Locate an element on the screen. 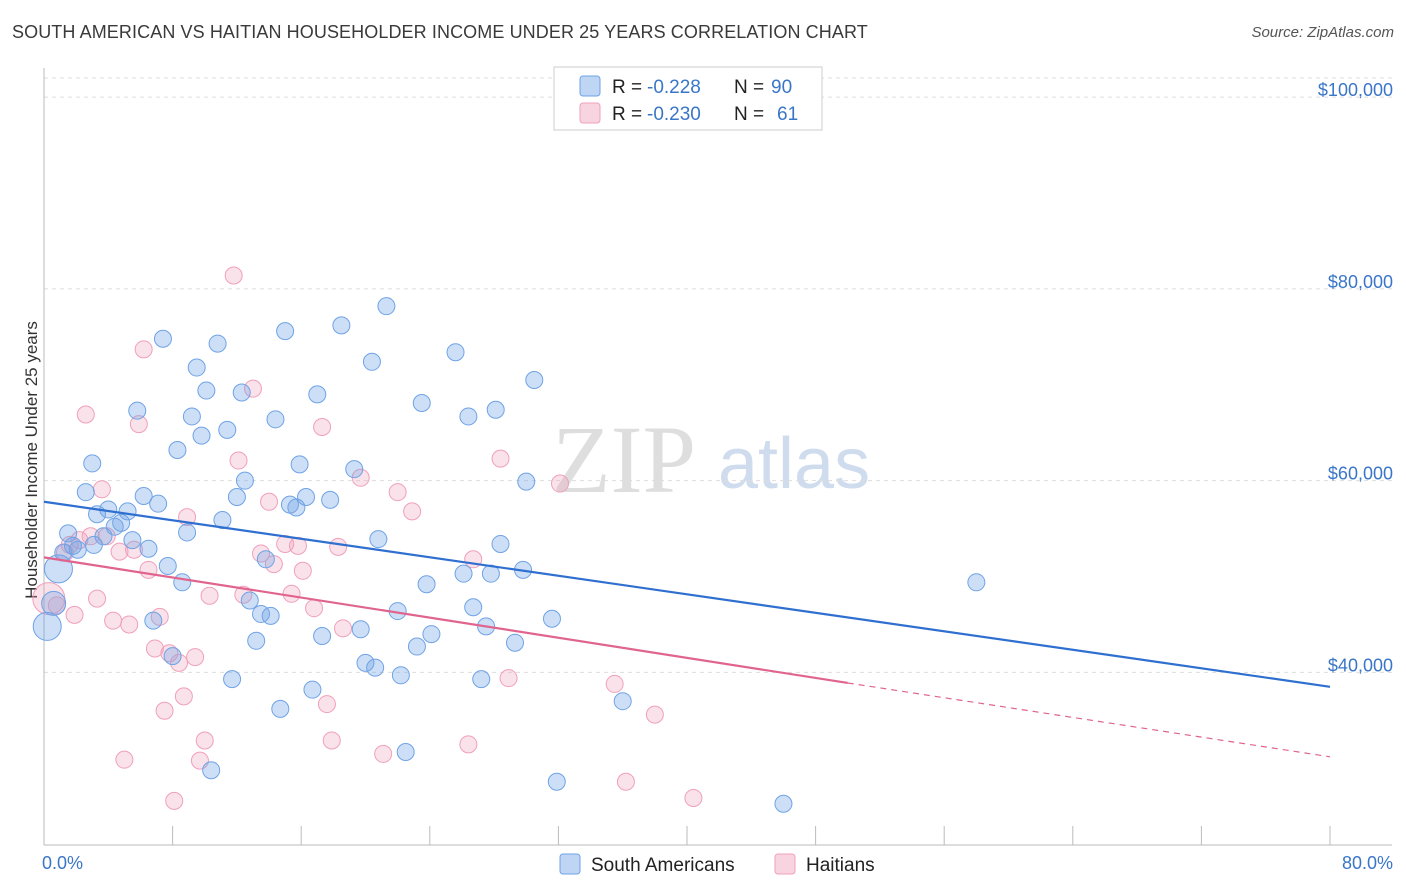 This screenshot has width=1406, height=892. x-tick-labels: 0.0% 80.0% is located at coordinates (717, 863).